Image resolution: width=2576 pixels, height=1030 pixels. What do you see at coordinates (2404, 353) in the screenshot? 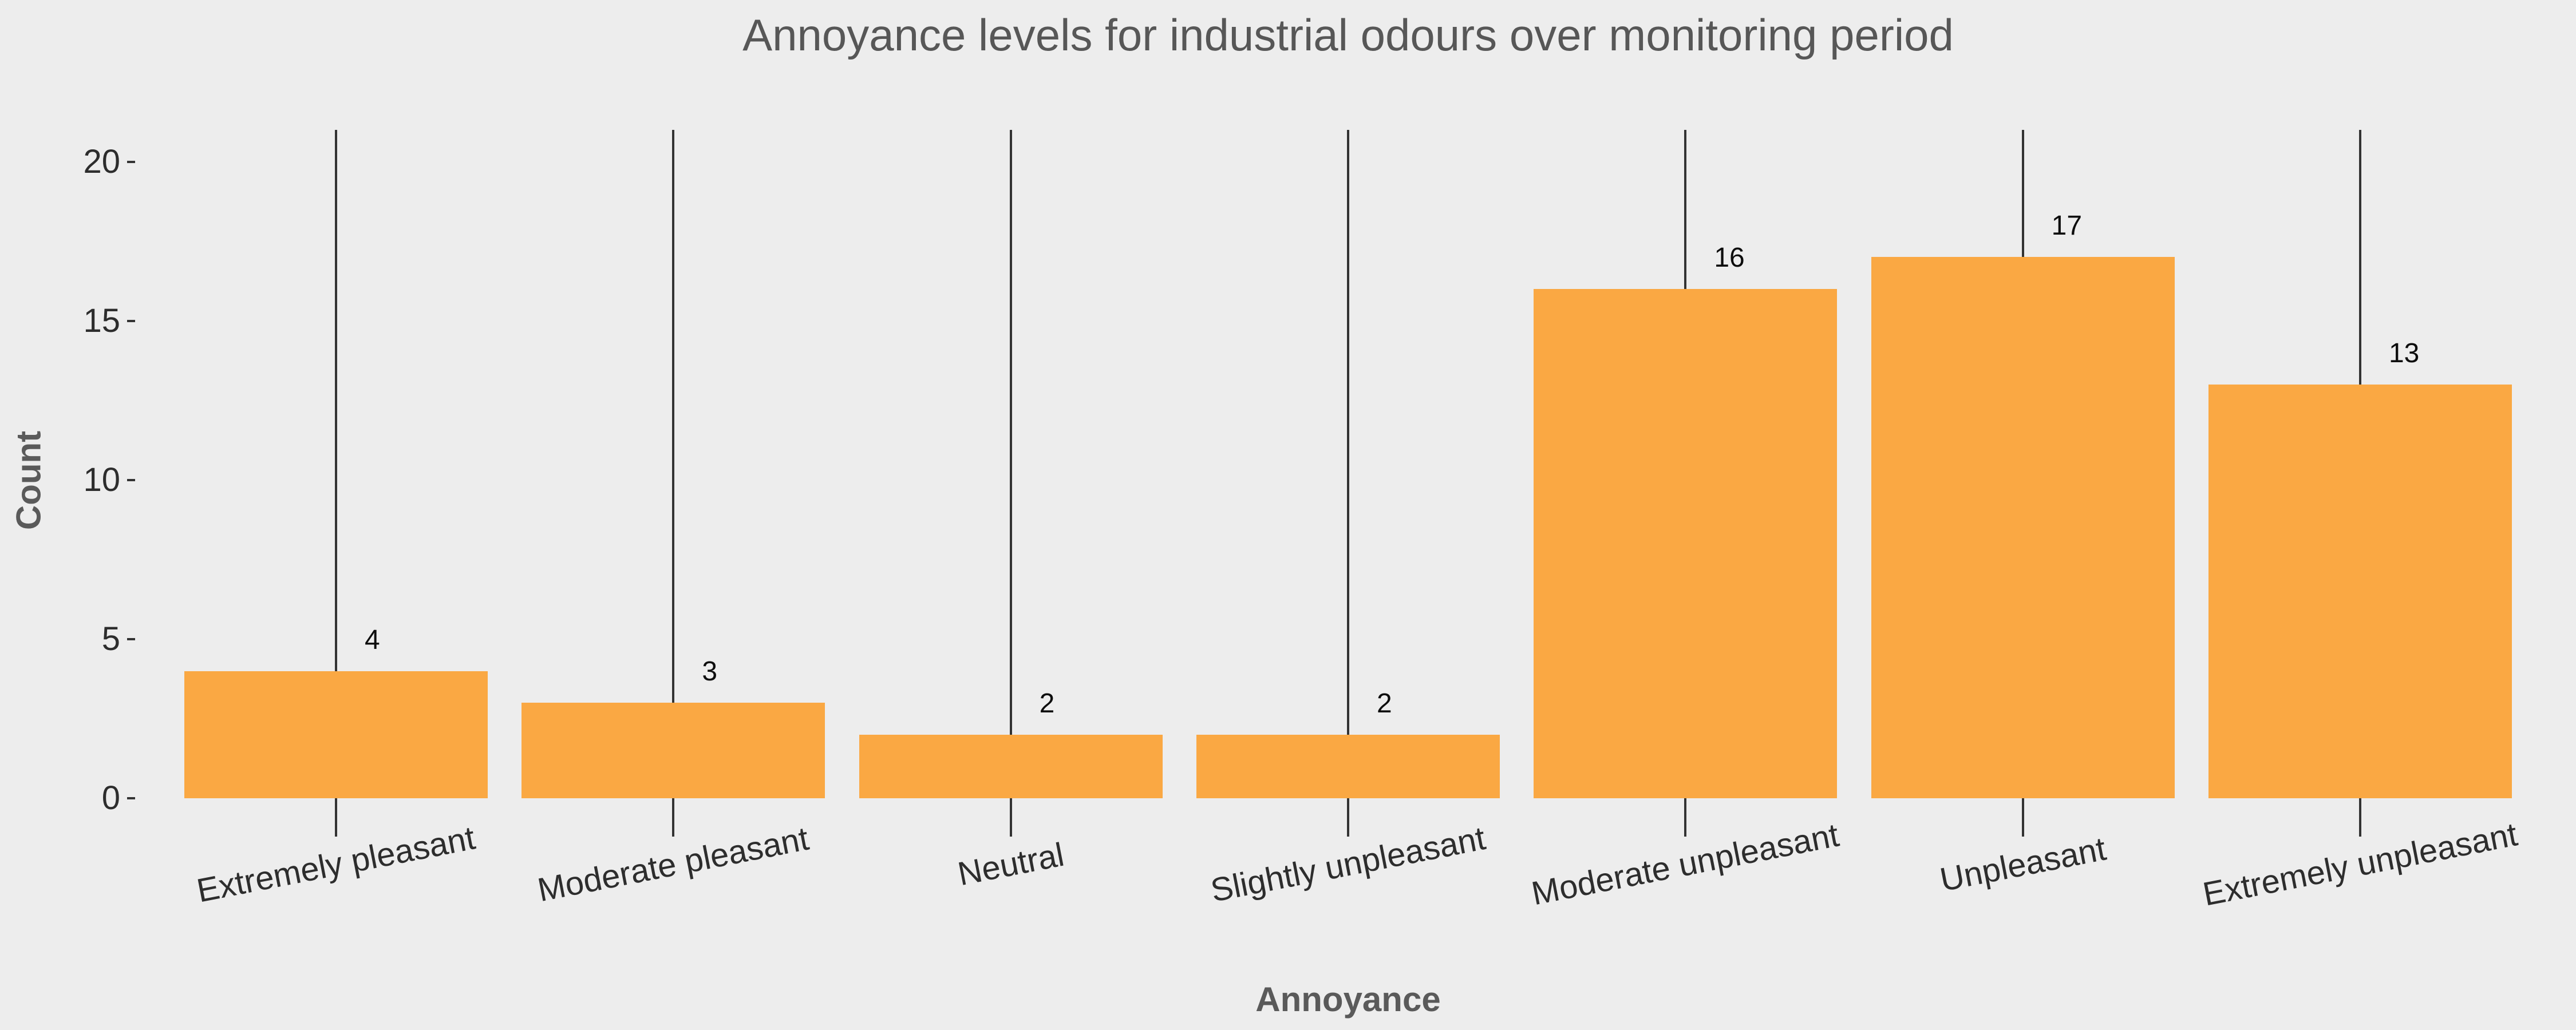
I see `bar-value-label: 13` at bounding box center [2404, 353].